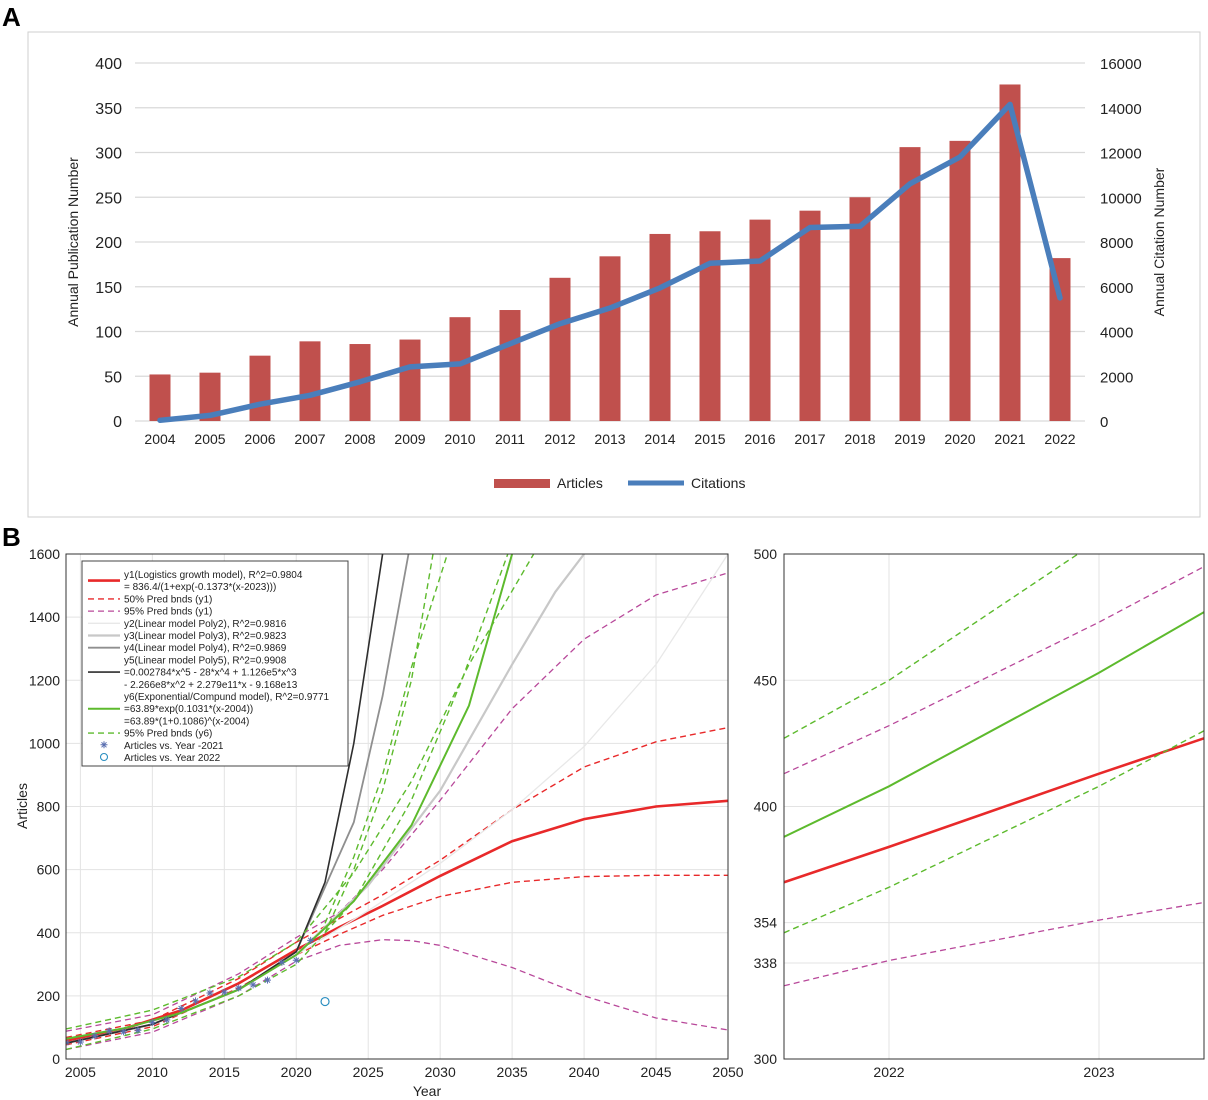  What do you see at coordinates (104, 757) in the screenshot?
I see `legend-swatch-pt22` at bounding box center [104, 757].